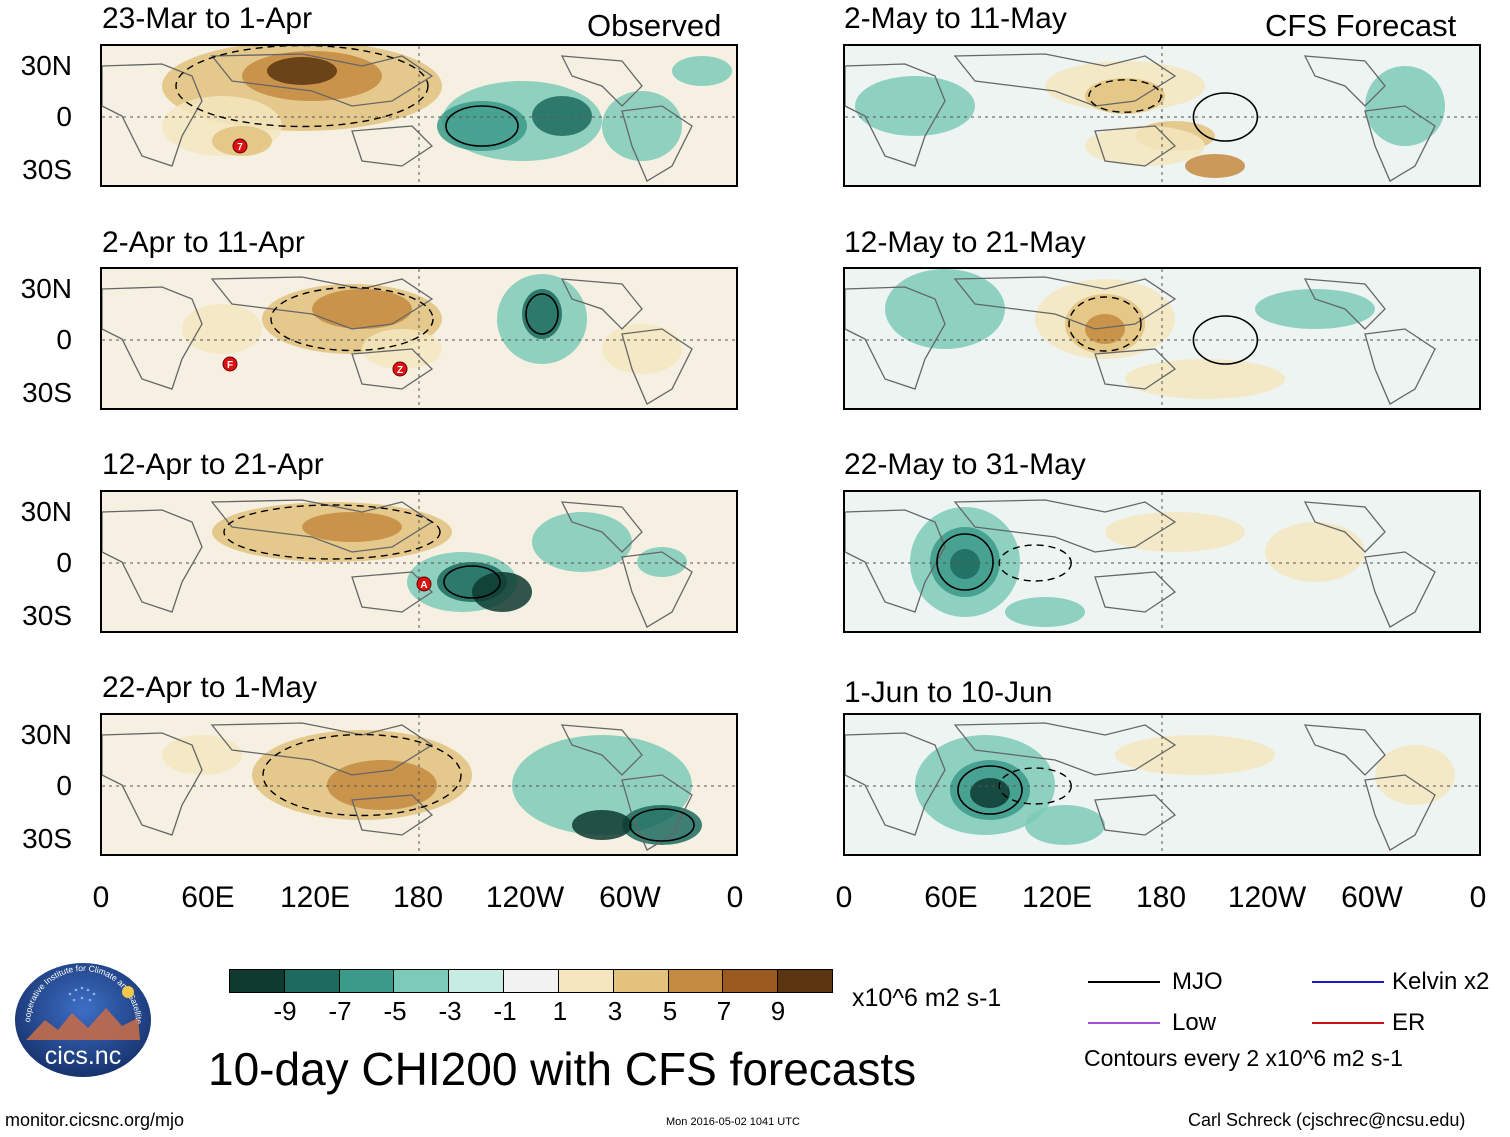  Describe the element at coordinates (1124, 982) in the screenshot. I see `mjo-legend-line` at that location.